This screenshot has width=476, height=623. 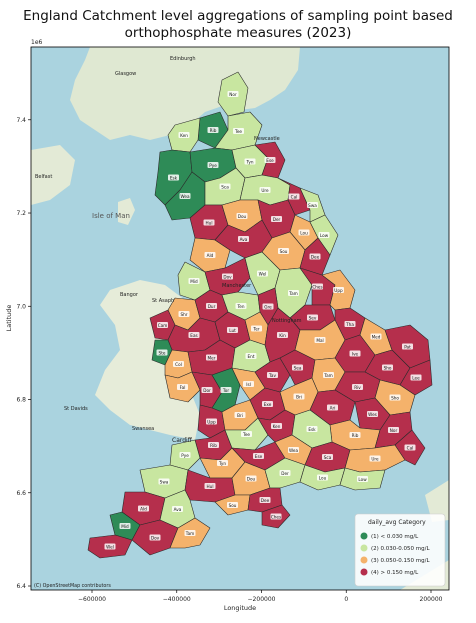 I want to click on label-glasgow: Glasgow, so click(x=125, y=74).